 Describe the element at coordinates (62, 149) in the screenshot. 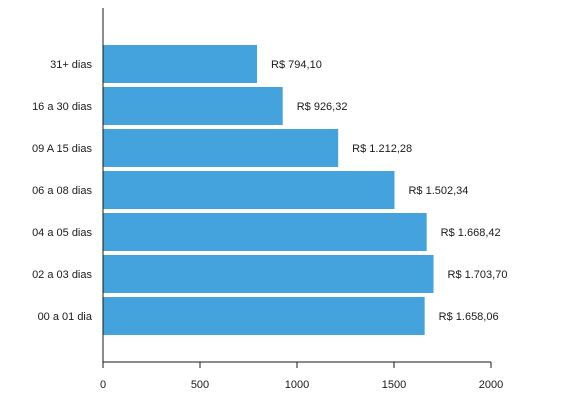

I see `category-label-2: 09 A 15 dias` at that location.